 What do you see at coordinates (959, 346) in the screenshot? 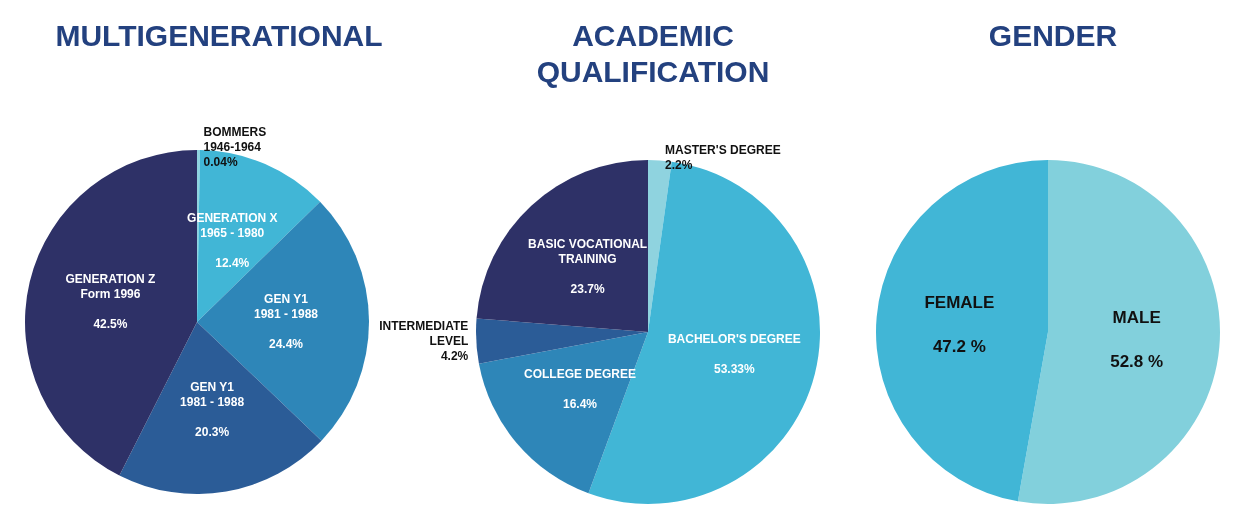
I see `data-label: 47.2 %` at bounding box center [959, 346].